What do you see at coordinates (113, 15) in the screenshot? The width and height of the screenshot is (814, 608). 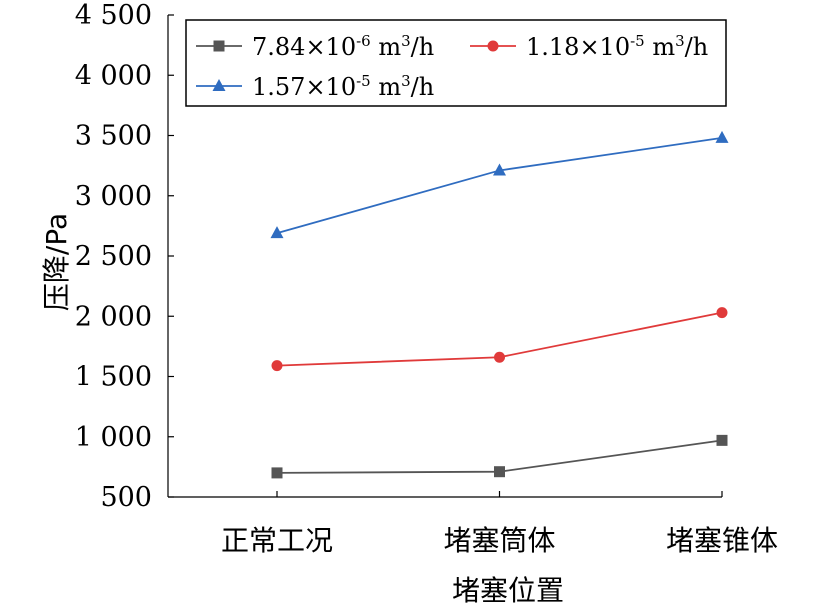 I see `y-tick-label: 4 500` at bounding box center [113, 15].